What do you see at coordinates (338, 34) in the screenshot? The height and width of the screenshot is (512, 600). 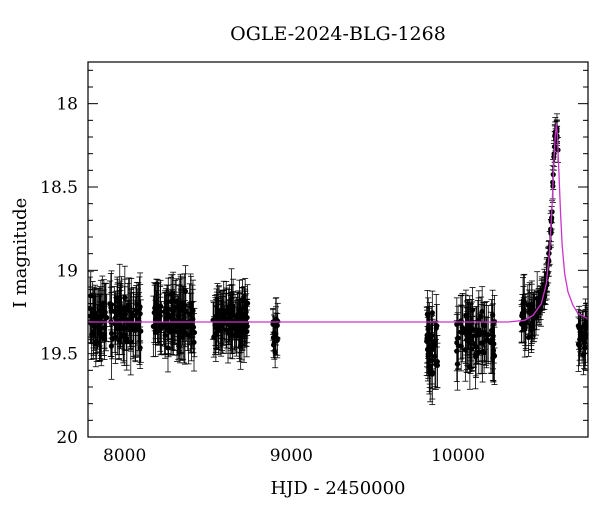 I see `chart-title: OGLE-2024-BLG-1268` at bounding box center [338, 34].